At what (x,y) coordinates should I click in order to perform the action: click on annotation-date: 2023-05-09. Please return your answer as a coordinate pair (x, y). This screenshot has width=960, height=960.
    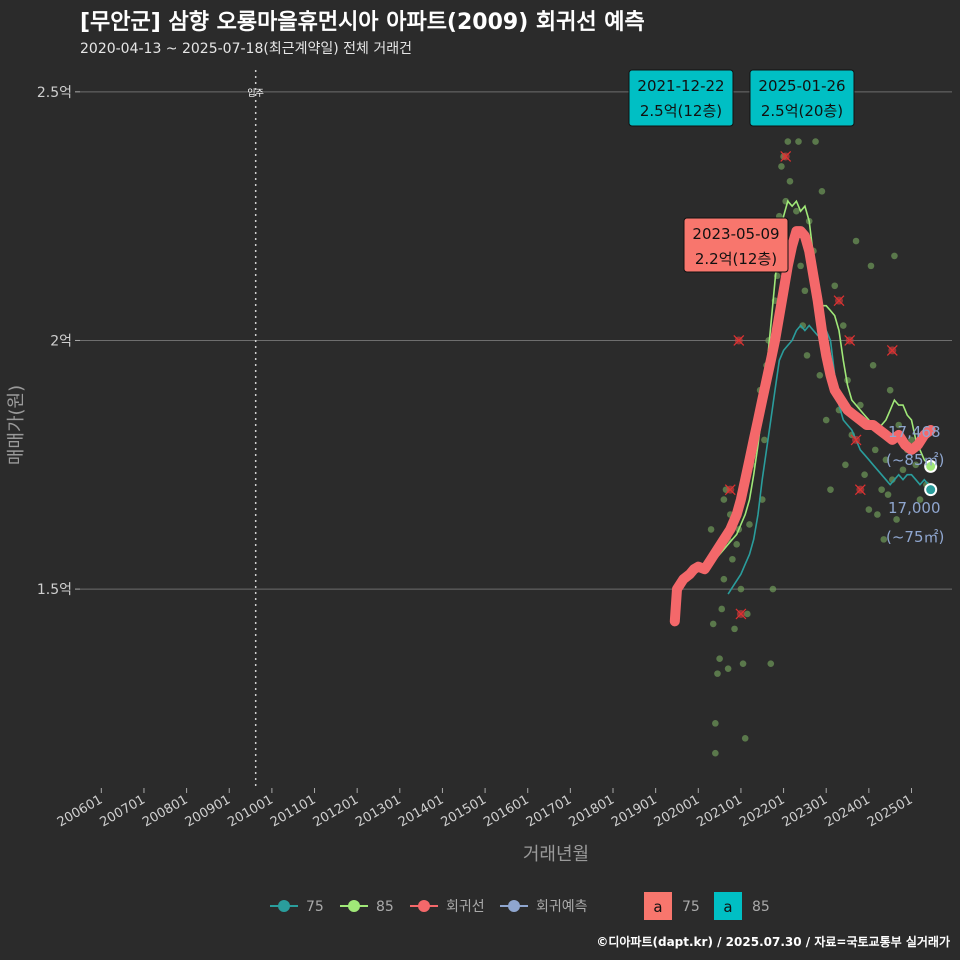
    Looking at the image, I should click on (735, 234).